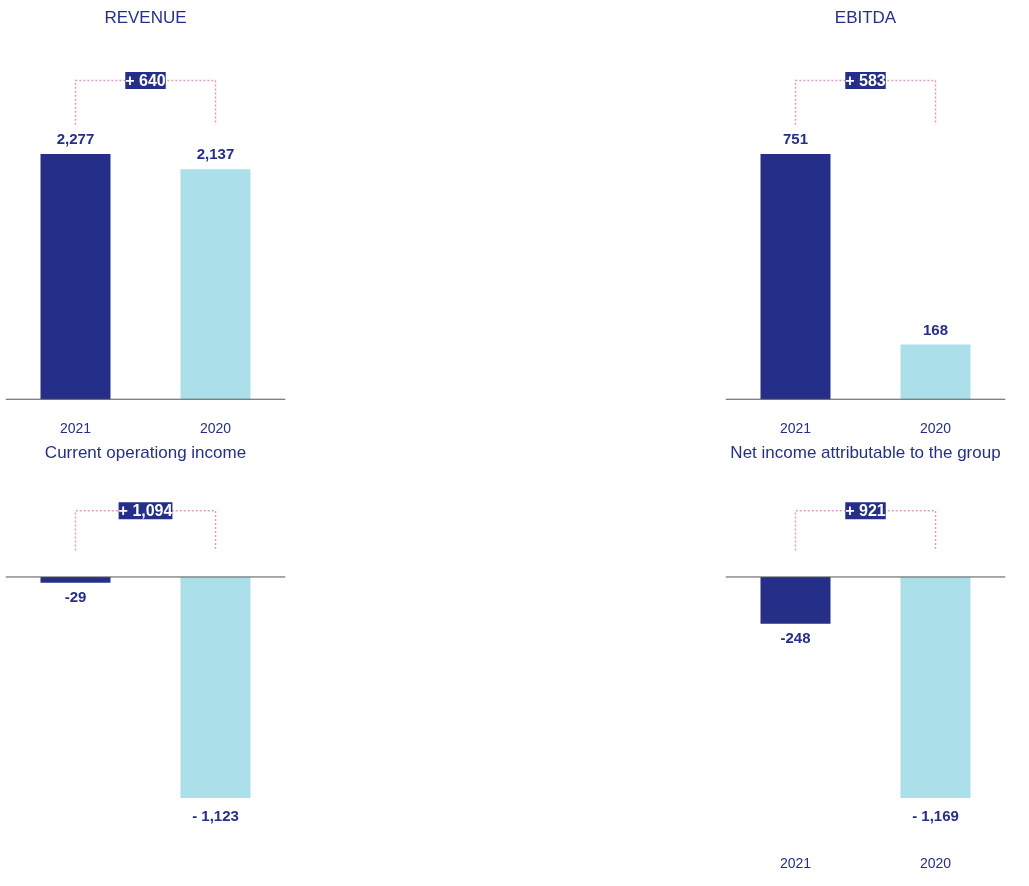 This screenshot has height=886, width=1029. Describe the element at coordinates (75, 139) in the screenshot. I see `data-label: 2,277` at that location.